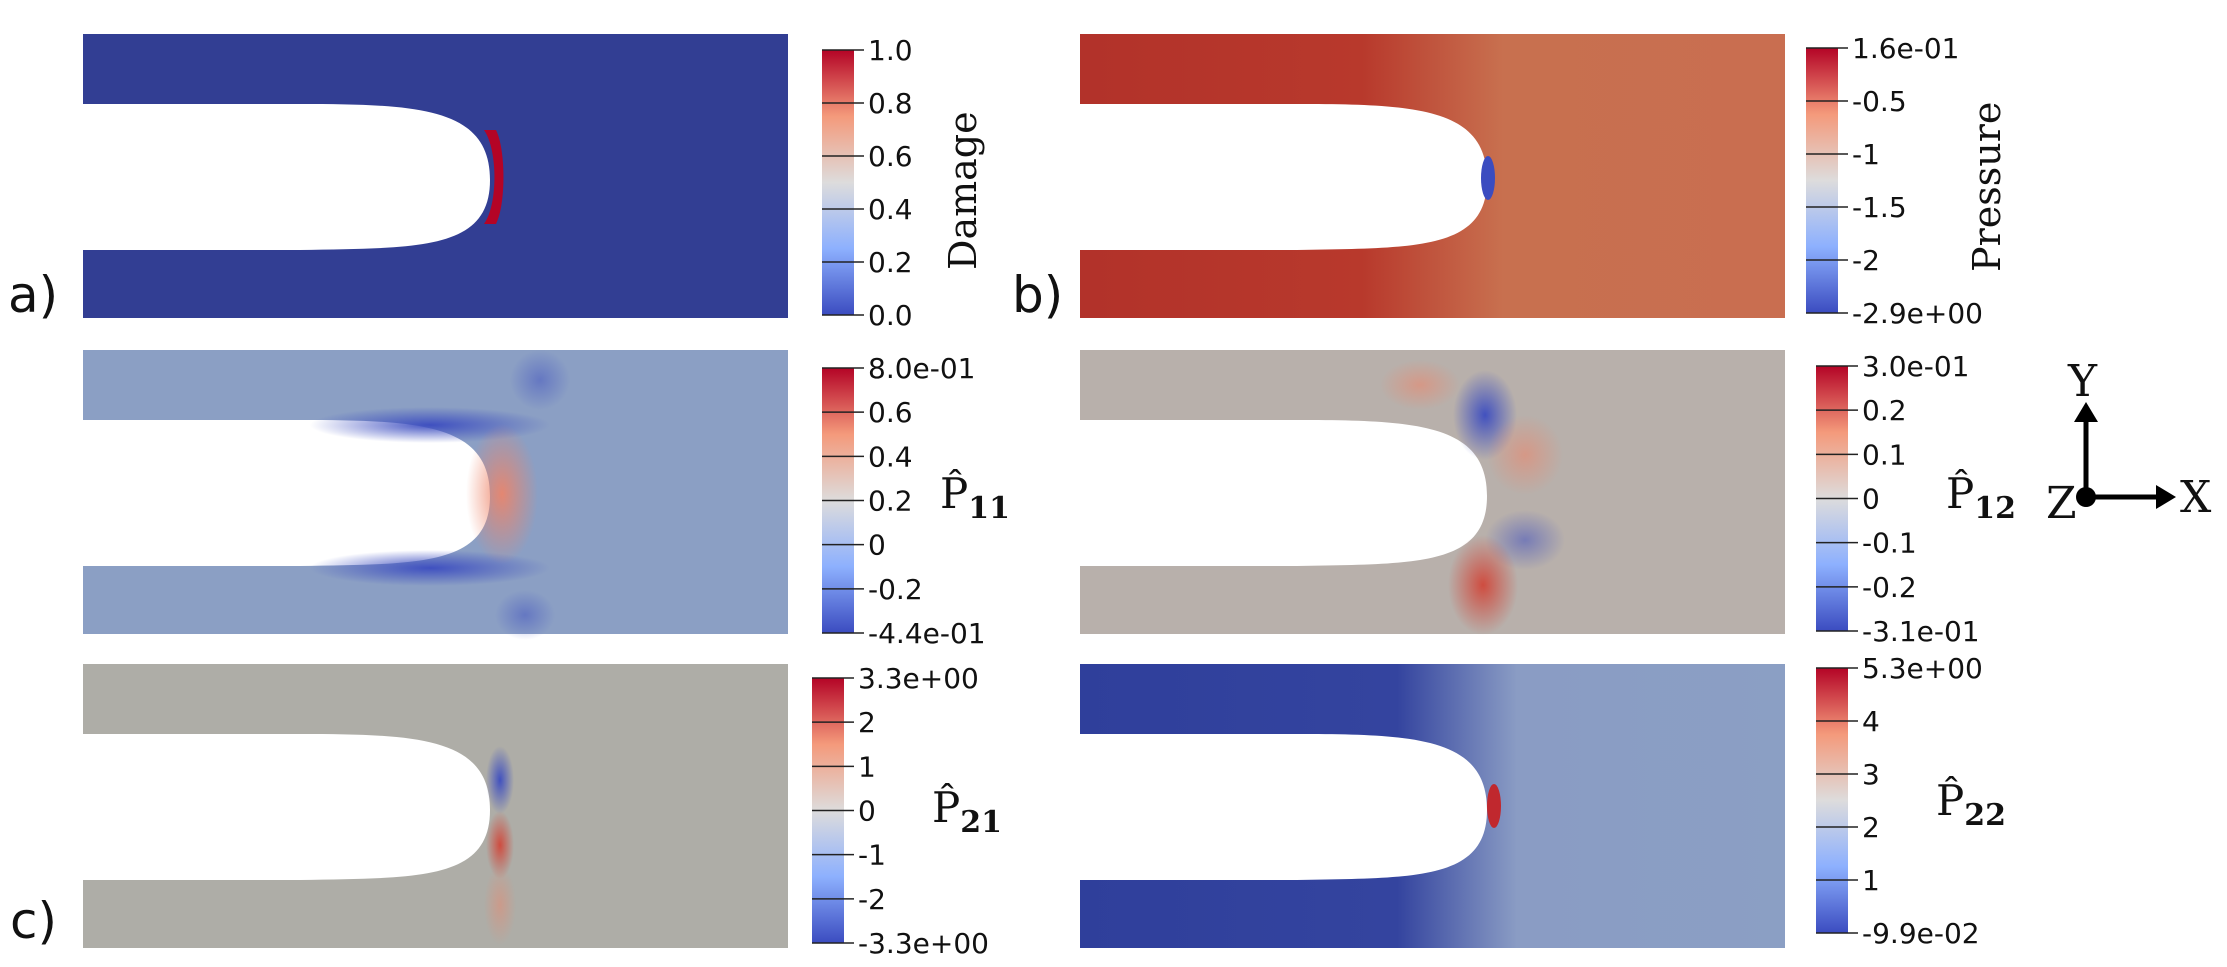  I want to click on panel-label-c: c), so click(33, 921).